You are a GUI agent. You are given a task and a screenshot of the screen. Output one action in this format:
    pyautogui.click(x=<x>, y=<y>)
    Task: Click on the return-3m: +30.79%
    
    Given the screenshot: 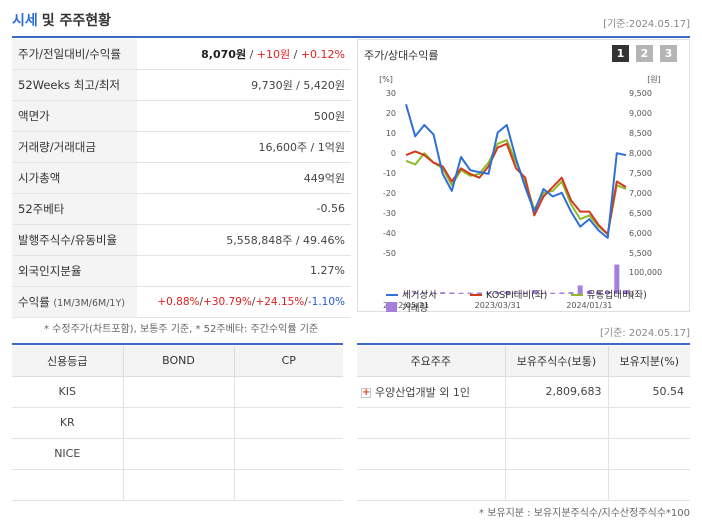 What is the action you would take?
    pyautogui.click(x=227, y=301)
    